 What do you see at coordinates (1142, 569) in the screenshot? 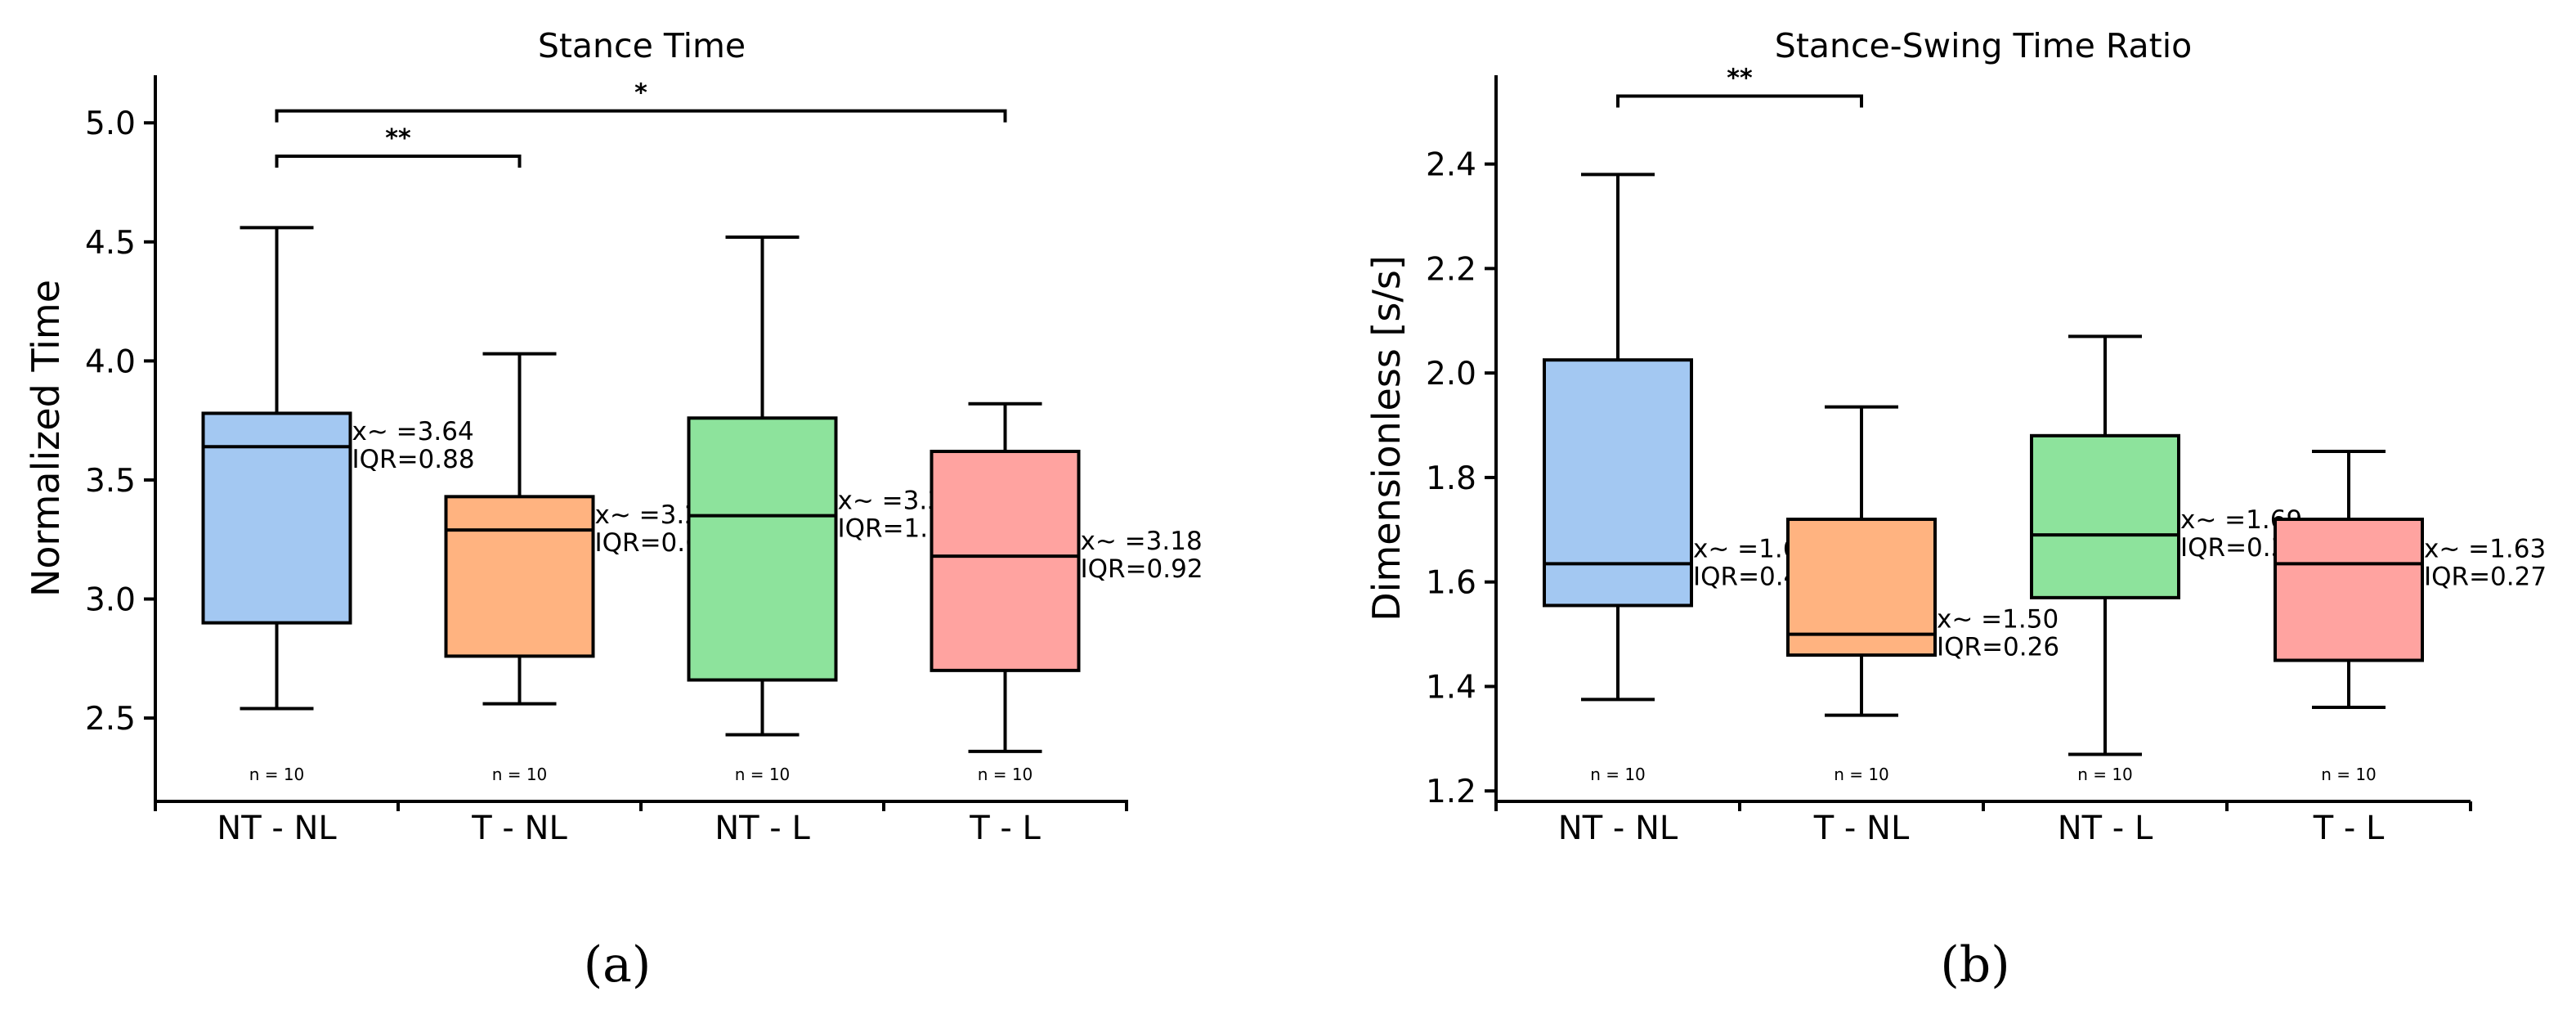
I see `iqr-annotation: IQR=0.92` at bounding box center [1142, 569].